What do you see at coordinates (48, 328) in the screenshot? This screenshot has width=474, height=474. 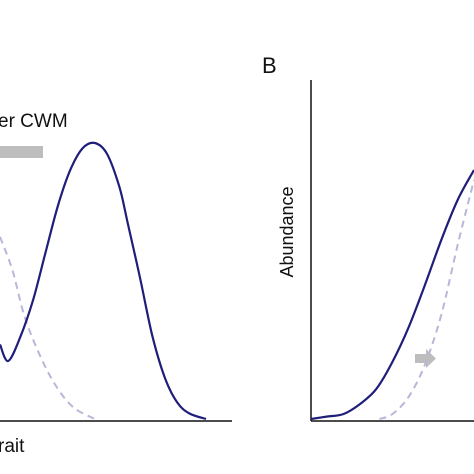 I see `panel-a-dashed-series` at bounding box center [48, 328].